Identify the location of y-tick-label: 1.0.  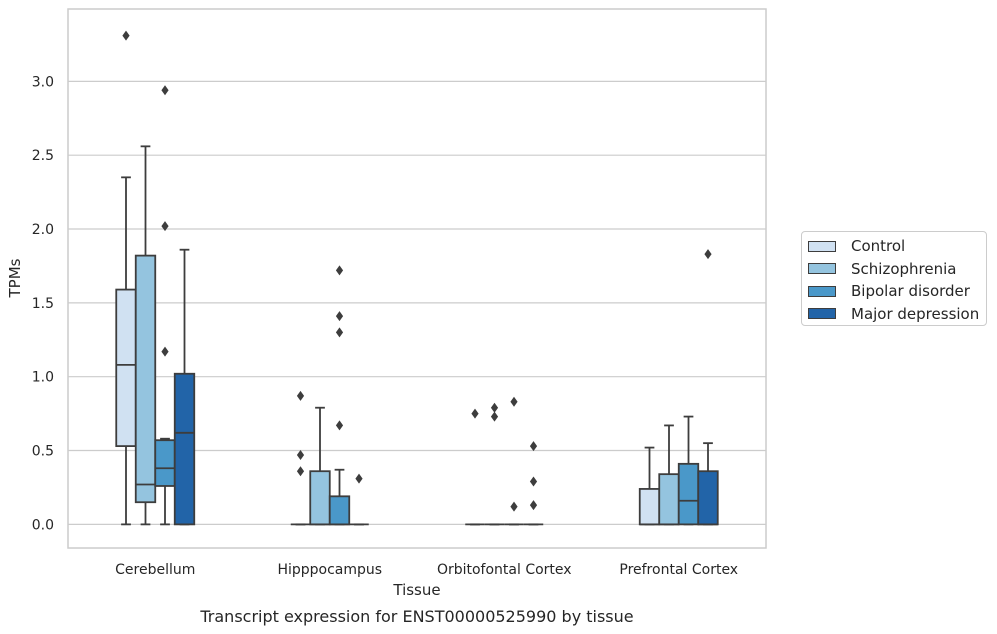
(43, 378).